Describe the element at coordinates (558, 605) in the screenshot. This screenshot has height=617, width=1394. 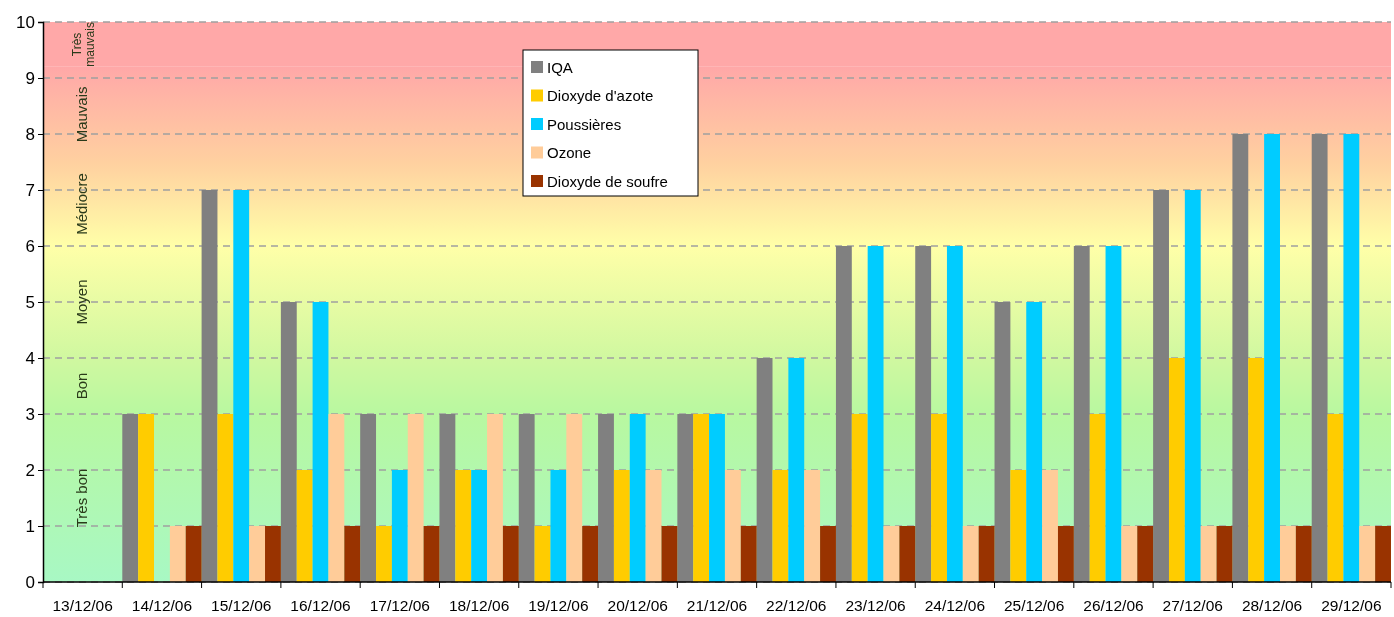
I see `x-tick-label: 19/12/06` at that location.